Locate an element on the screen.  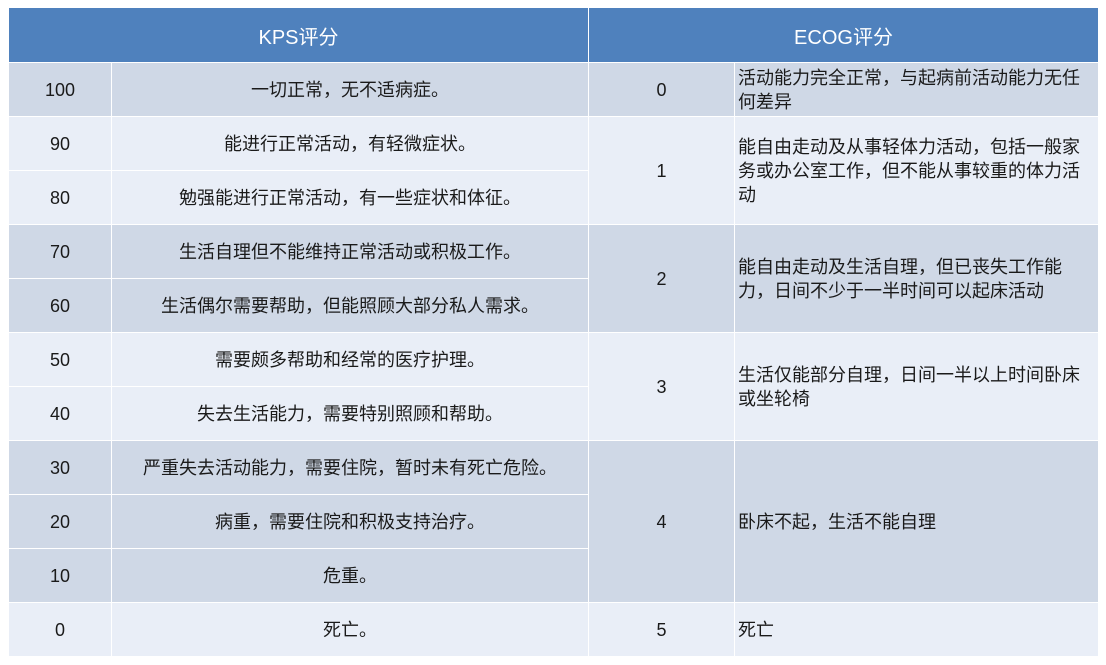
ecog-score-cell: 1 is located at coordinates (661, 170).